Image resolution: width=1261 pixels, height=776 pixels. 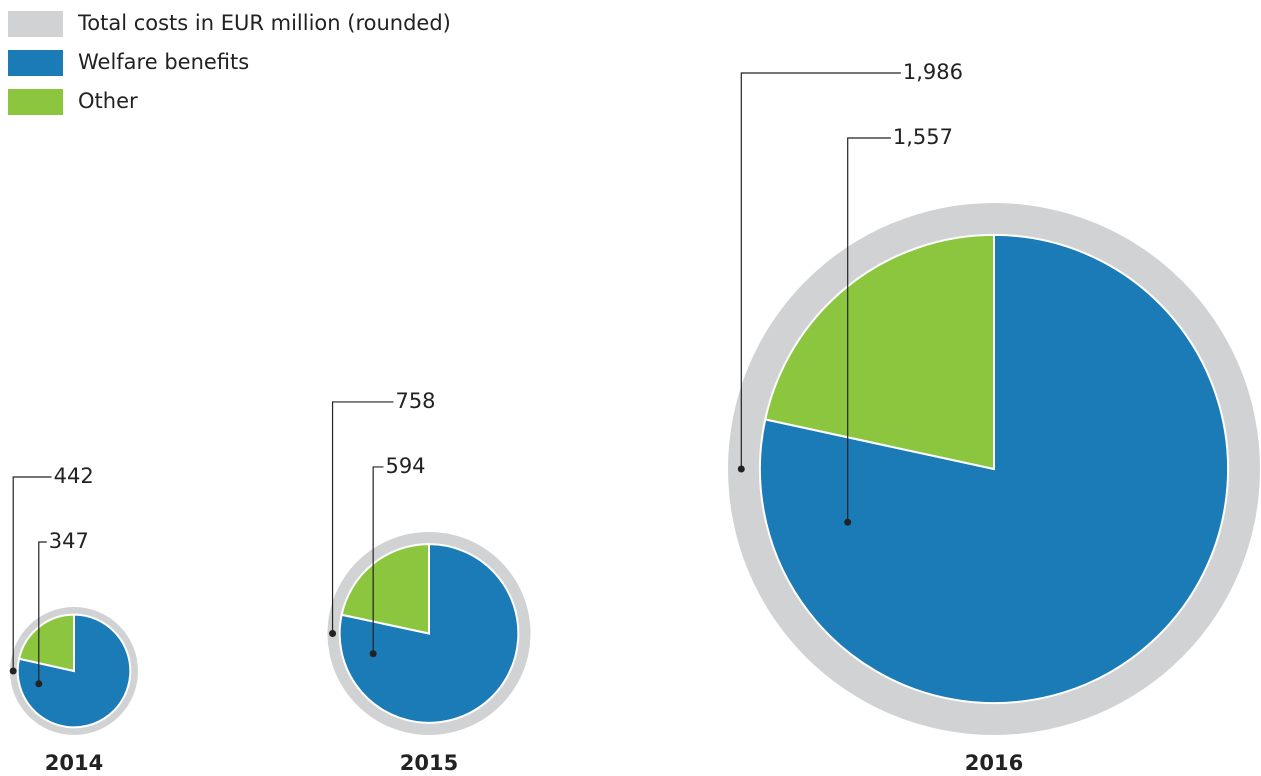 What do you see at coordinates (429, 763) in the screenshot?
I see `year-label: 2015` at bounding box center [429, 763].